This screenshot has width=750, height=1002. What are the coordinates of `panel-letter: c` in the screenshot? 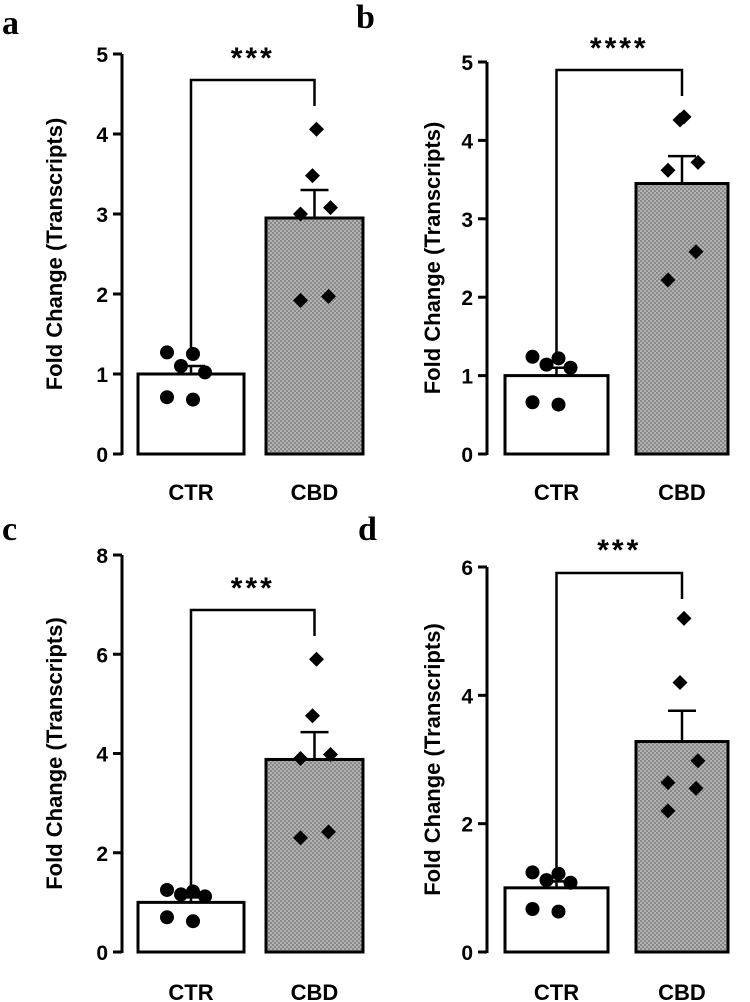 It's located at (9, 529).